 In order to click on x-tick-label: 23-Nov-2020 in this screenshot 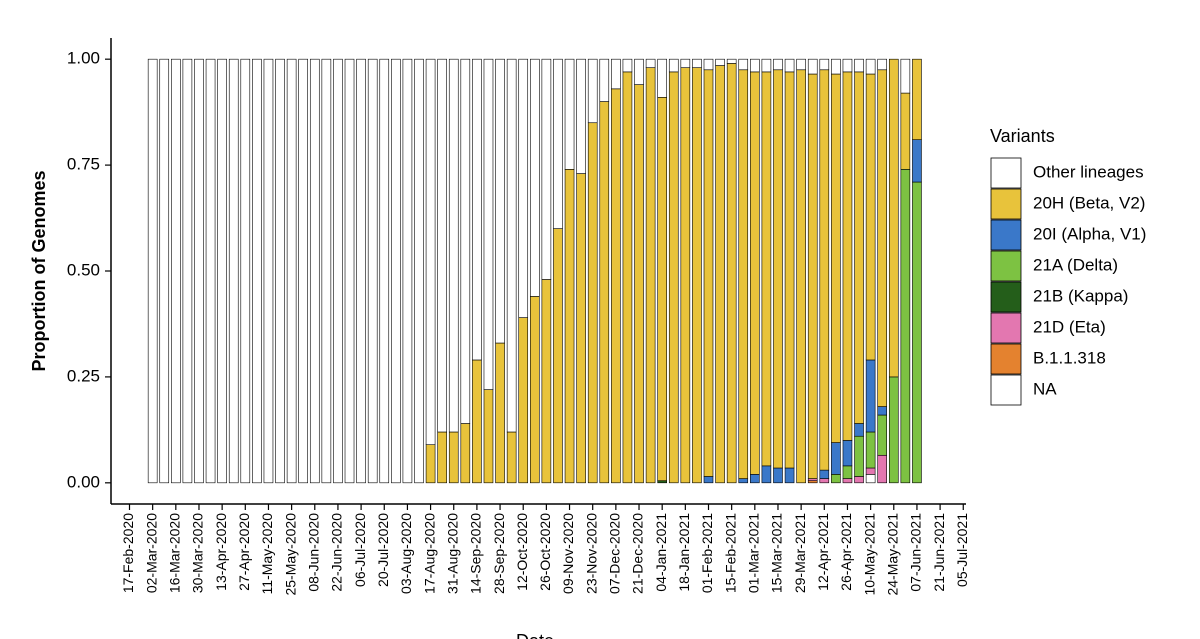, I will do `click(591, 553)`.